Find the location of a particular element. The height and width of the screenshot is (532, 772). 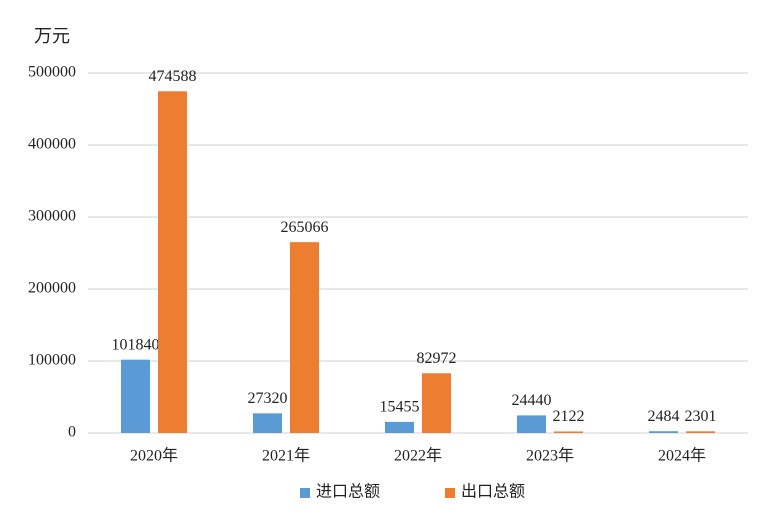

y-tick-label: 400000 is located at coordinates (52, 144).